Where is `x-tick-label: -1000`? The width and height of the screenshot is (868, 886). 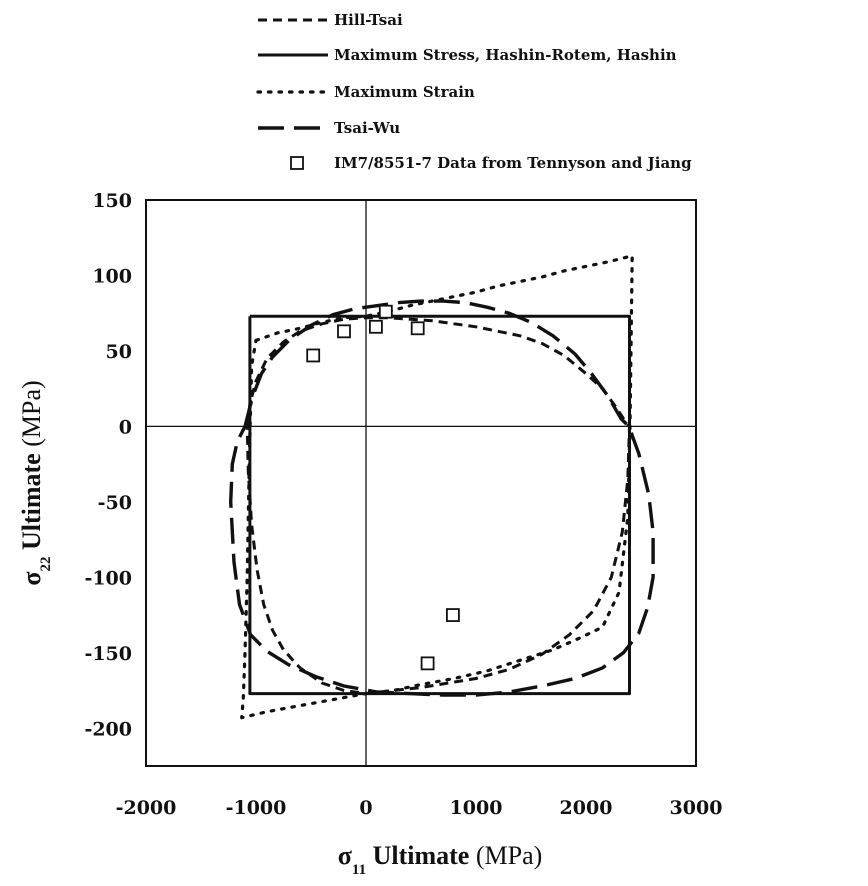 x-tick-label: -1000 is located at coordinates (256, 808).